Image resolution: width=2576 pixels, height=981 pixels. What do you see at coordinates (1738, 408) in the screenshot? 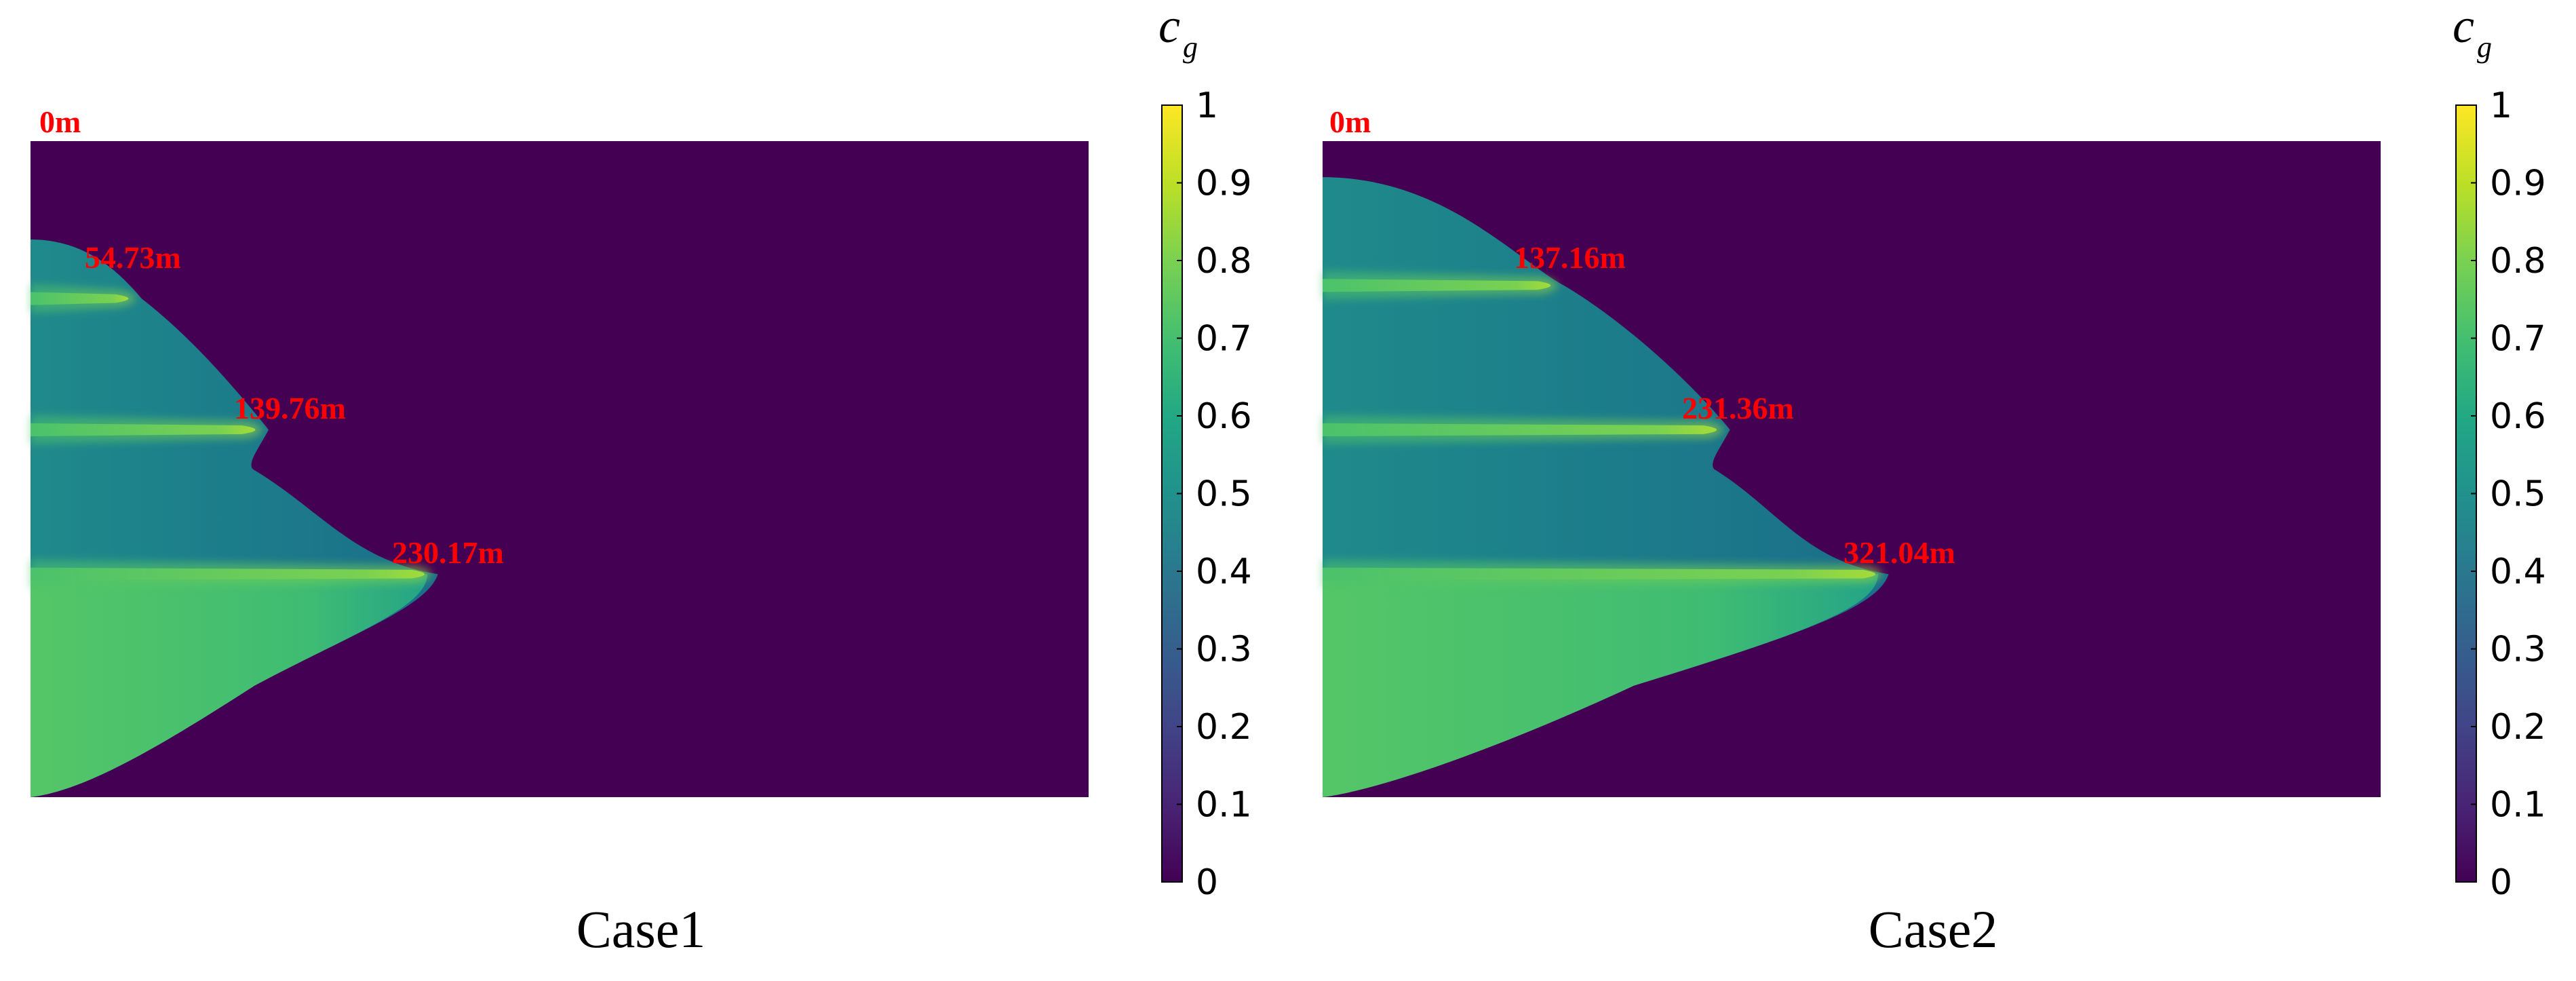
I see `front-label-2: 231.36m` at bounding box center [1738, 408].